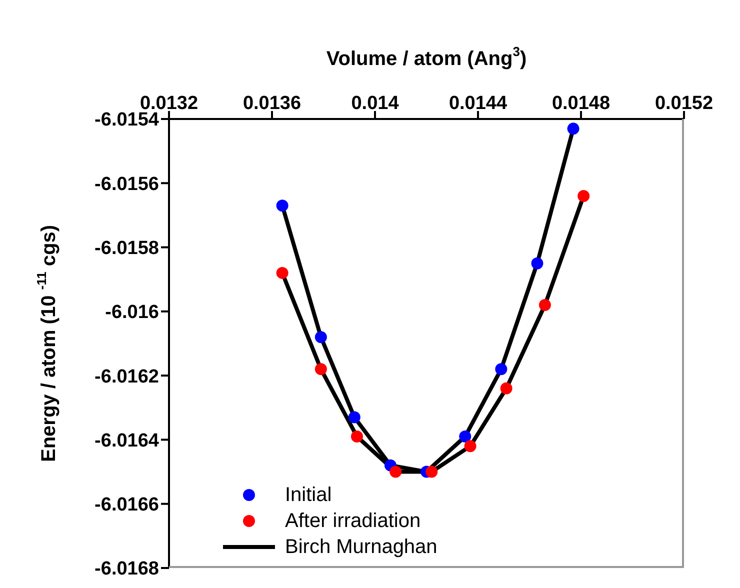  What do you see at coordinates (361, 547) in the screenshot?
I see `legend-label: Birch Murnaghan` at bounding box center [361, 547].